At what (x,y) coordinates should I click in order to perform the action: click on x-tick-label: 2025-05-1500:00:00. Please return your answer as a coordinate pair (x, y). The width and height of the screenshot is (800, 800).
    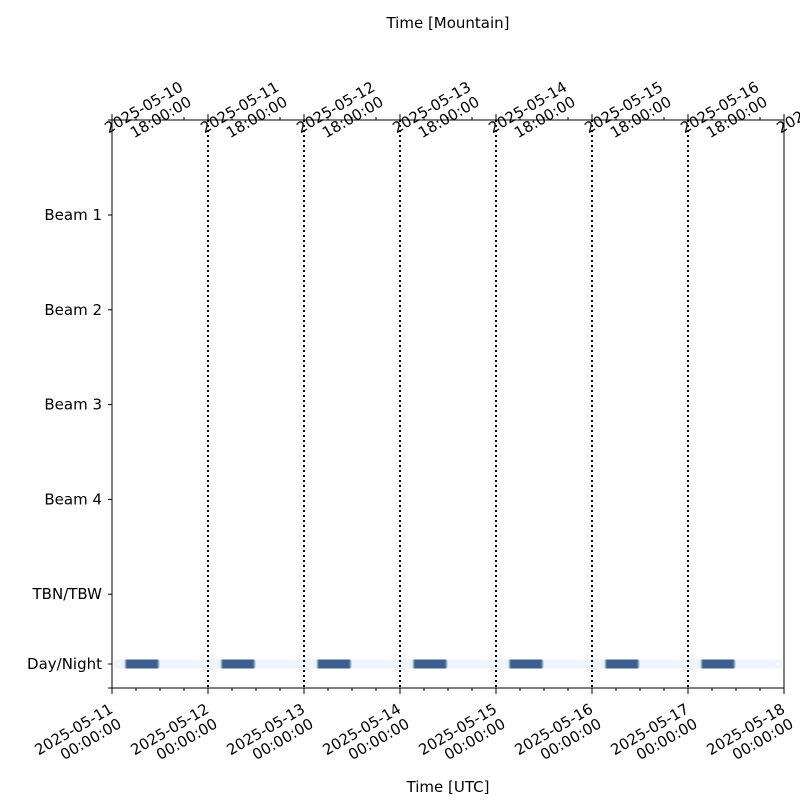
    Looking at the image, I should click on (461, 737).